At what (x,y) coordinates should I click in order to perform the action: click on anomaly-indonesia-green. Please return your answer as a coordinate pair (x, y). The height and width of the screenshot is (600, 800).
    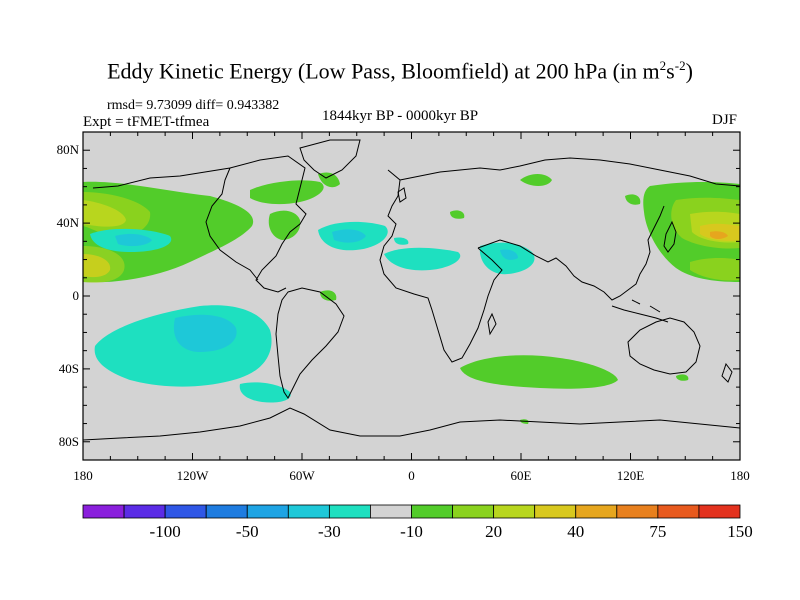
    Looking at the image, I should click on (682, 377).